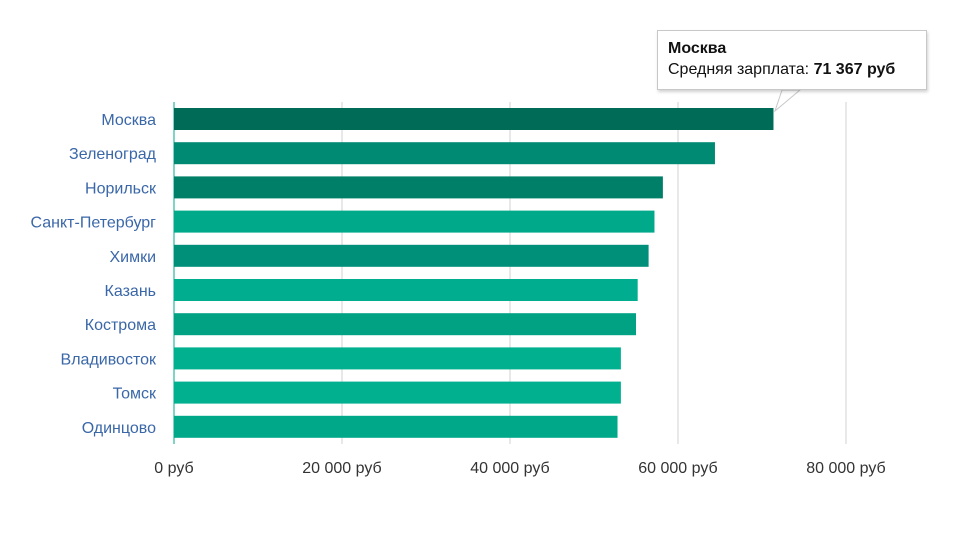 This screenshot has height=541, width=963. I want to click on tooltip-value: 71 367 руб, so click(854, 69).